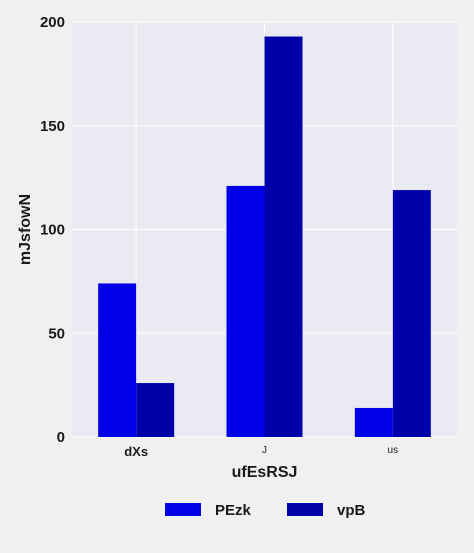  Describe the element at coordinates (373, 422) in the screenshot. I see `bar-pezk-us` at that location.